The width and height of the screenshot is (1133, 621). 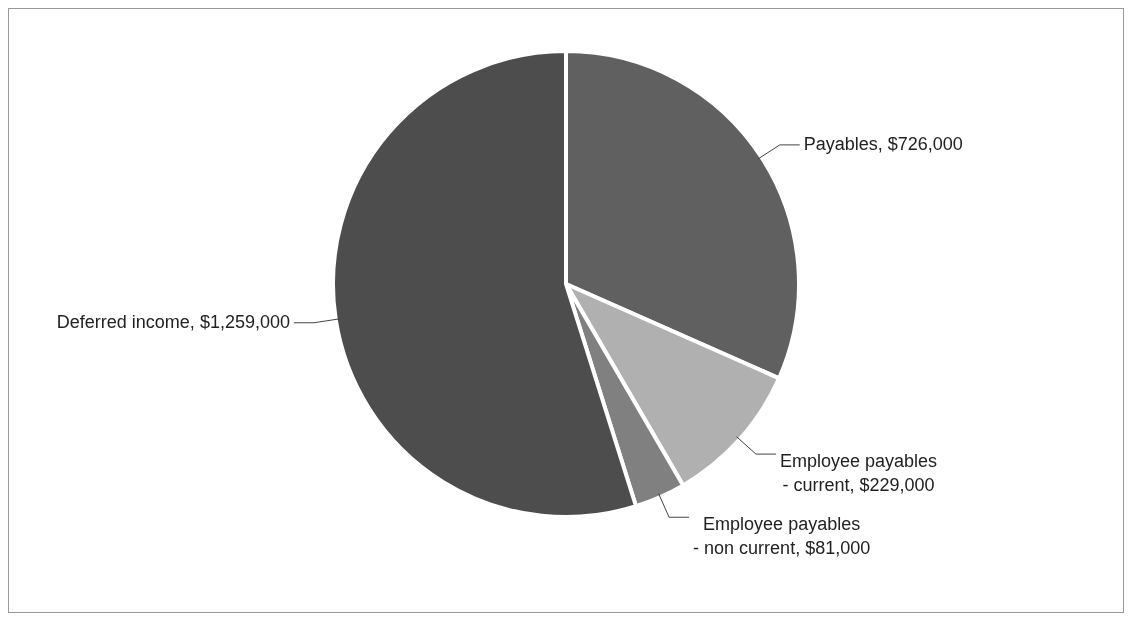 I want to click on slice-label: Employee payables - non current, $81,000, so click(x=782, y=536).